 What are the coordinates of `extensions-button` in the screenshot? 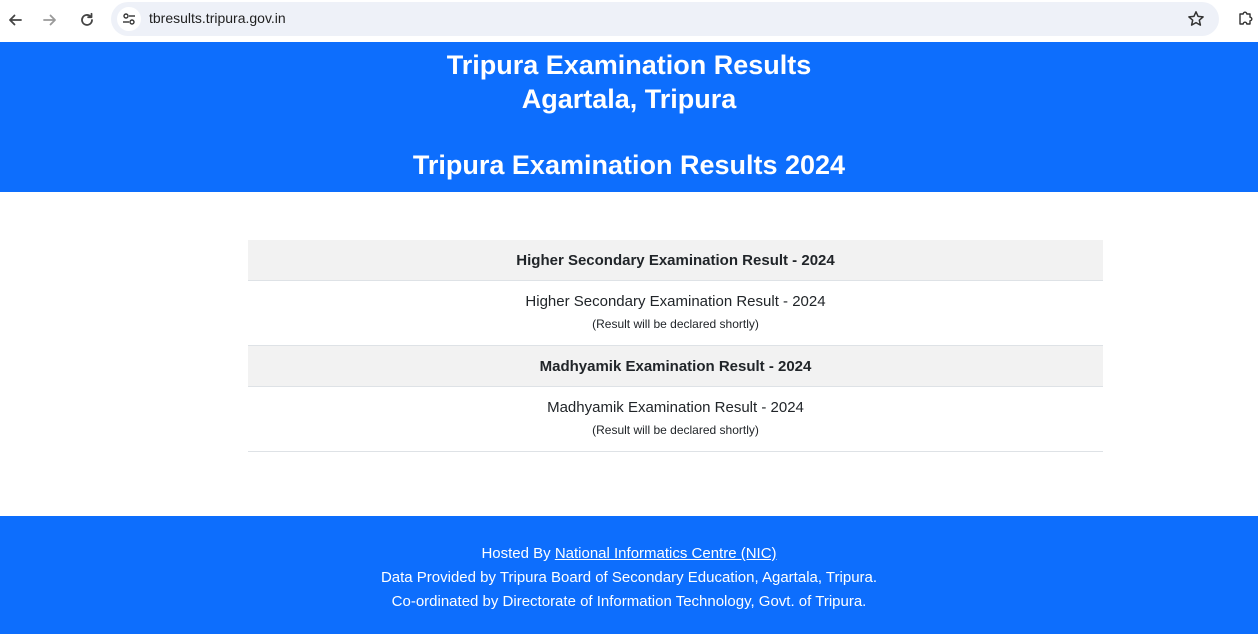 It's located at (1246, 18).